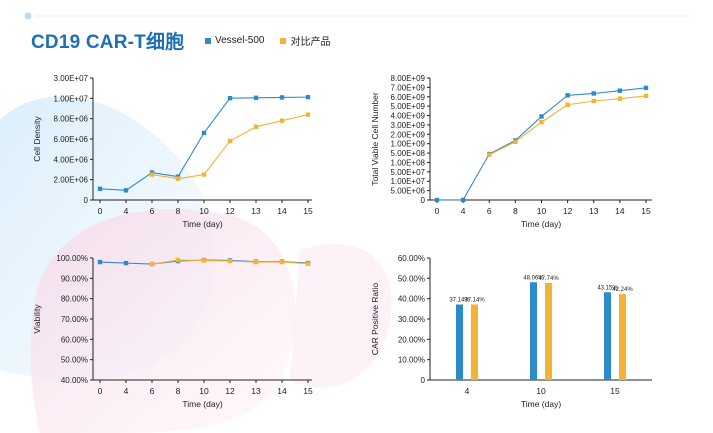  I want to click on bar-value-label: 47.74%, so click(548, 279).